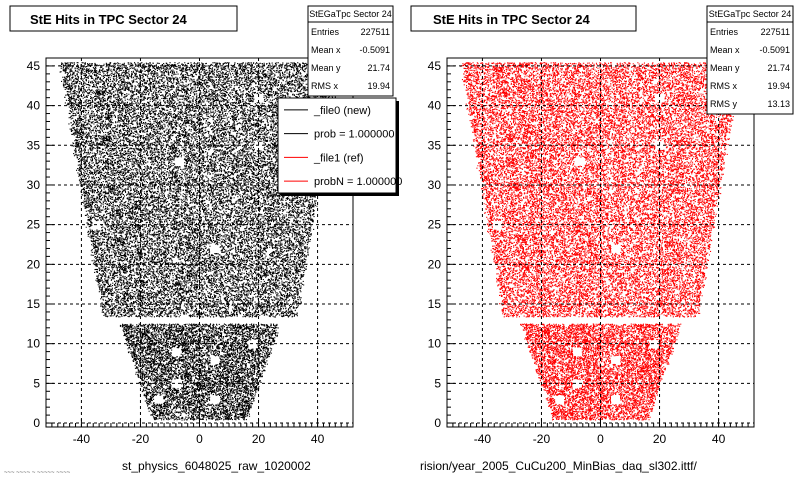  I want to click on left-file-caption: st_physics_6048025_raw_1020002, so click(216, 466).